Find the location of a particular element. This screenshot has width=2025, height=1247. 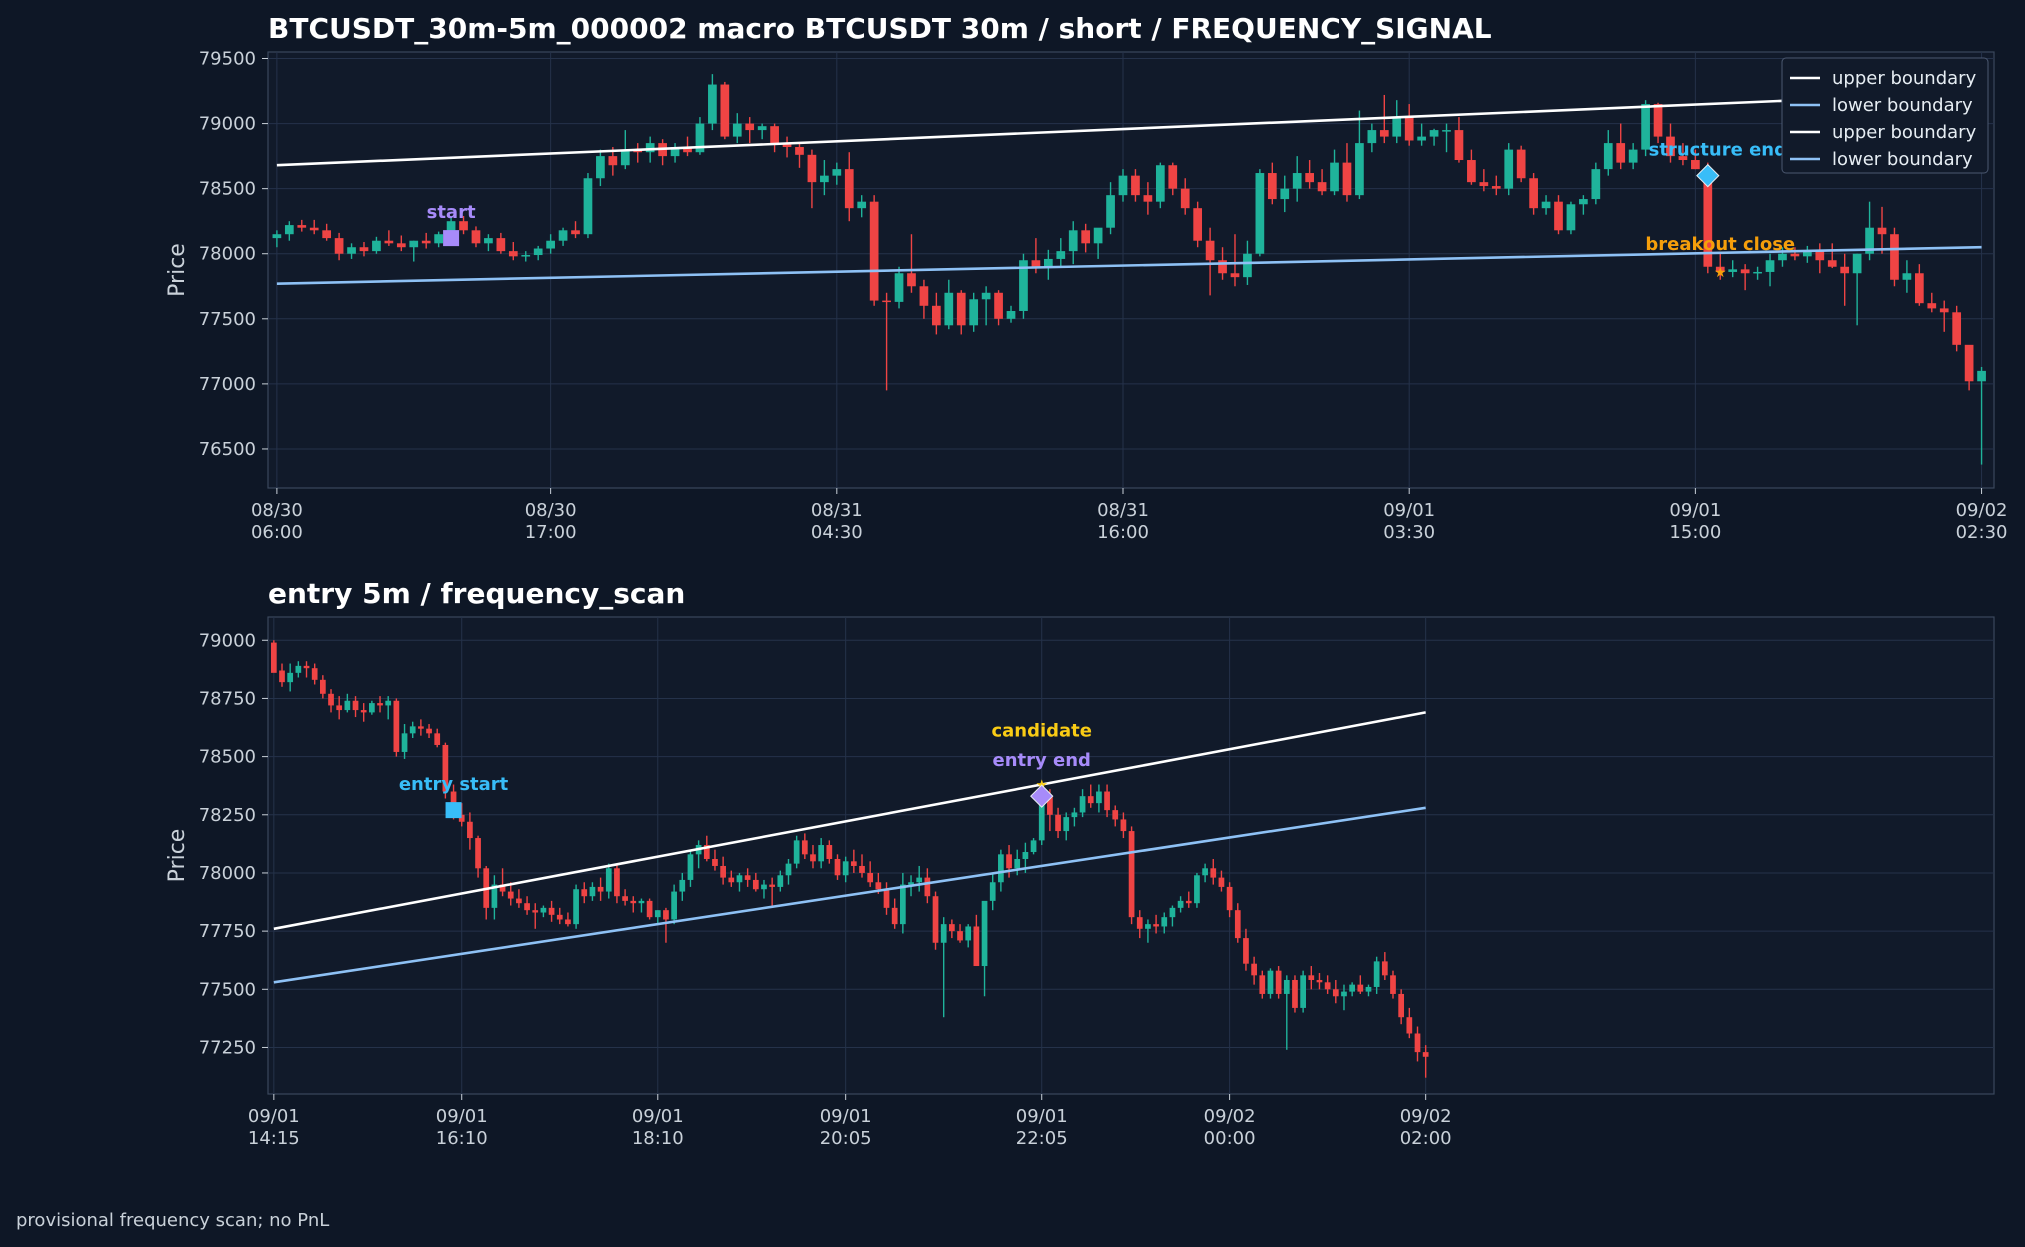

marker-square is located at coordinates (451, 238).